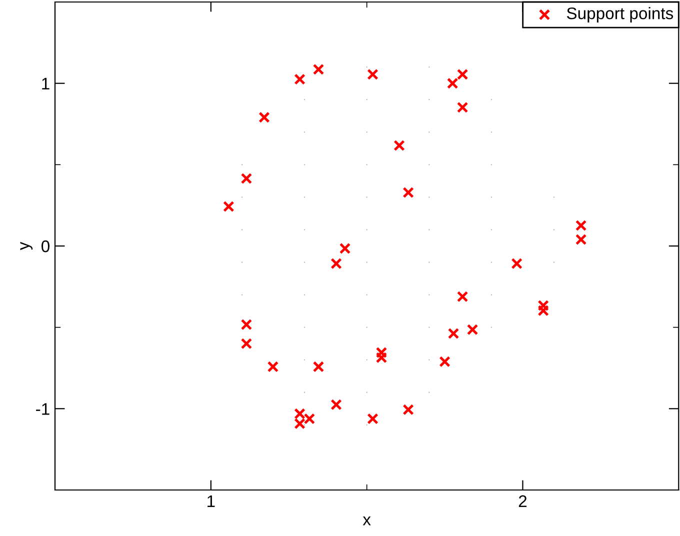  I want to click on x-tick-label: 2, so click(522, 501).